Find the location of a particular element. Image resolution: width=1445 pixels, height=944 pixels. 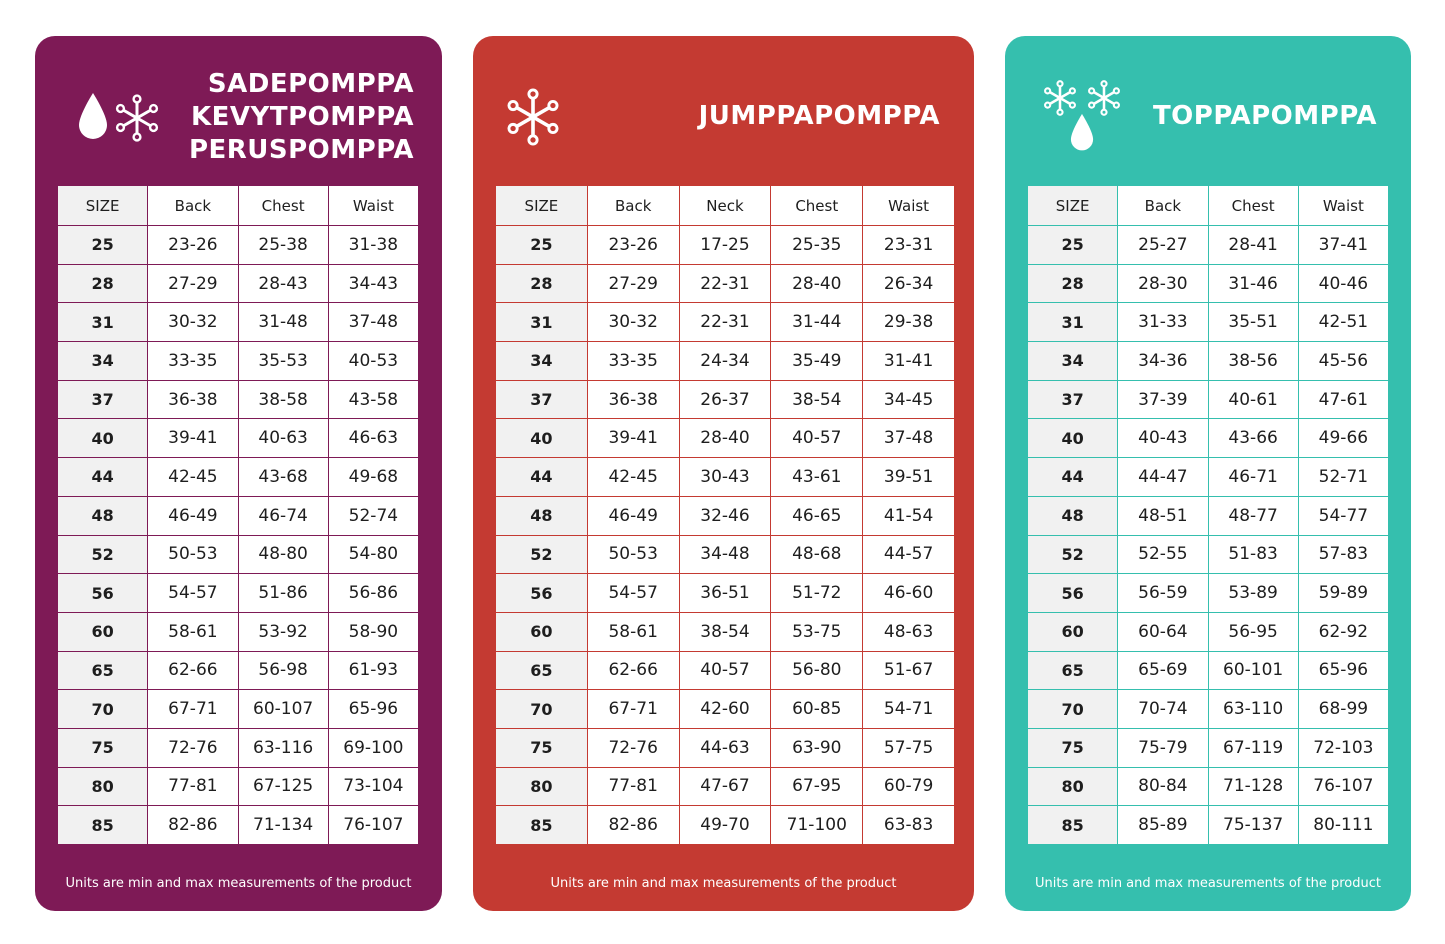

measurement-cell: 35-51 is located at coordinates (1253, 322).